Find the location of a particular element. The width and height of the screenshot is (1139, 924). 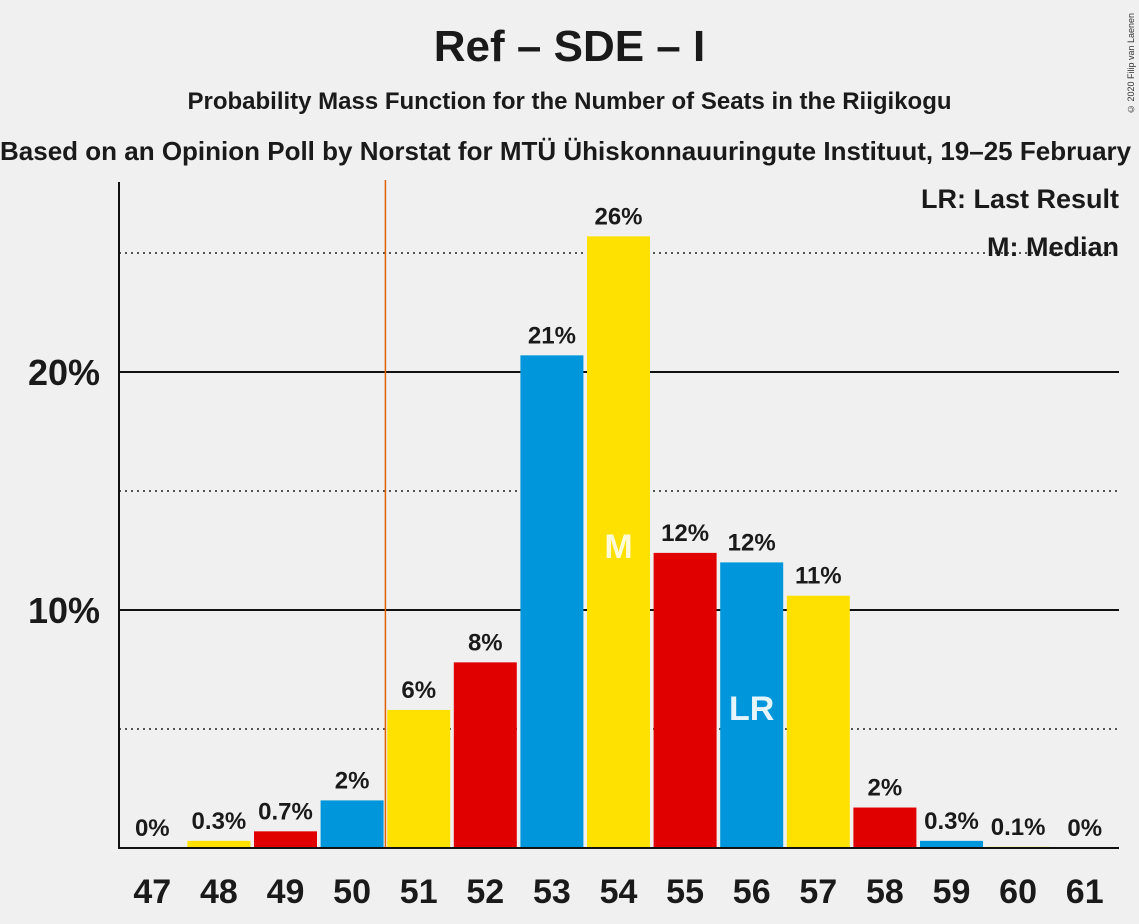

data-label: 0.1% is located at coordinates (1018, 827).